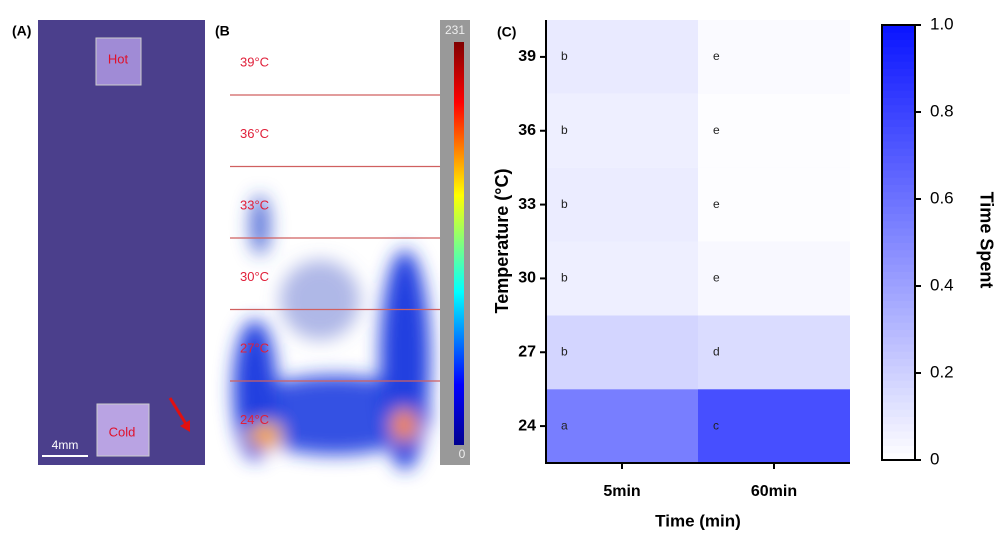 Image resolution: width=1000 pixels, height=534 pixels. Describe the element at coordinates (698, 520) in the screenshot. I see `x-axis-title: Time (min)` at that location.